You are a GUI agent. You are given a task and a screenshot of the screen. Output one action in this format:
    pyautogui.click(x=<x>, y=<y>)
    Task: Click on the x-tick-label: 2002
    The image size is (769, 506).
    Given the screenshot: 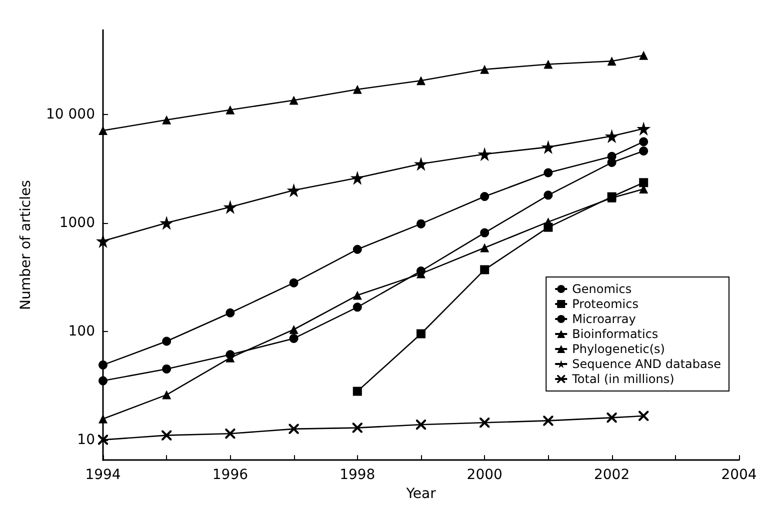 What is the action you would take?
    pyautogui.click(x=612, y=475)
    